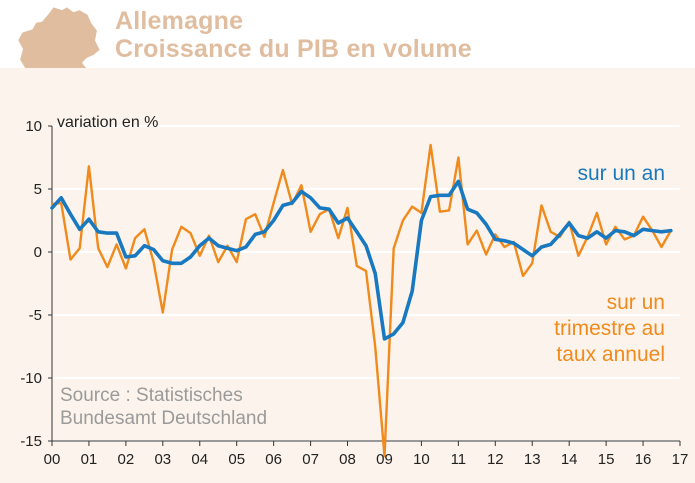 Image resolution: width=695 pixels, height=483 pixels. I want to click on x-tick-label: 17, so click(680, 459).